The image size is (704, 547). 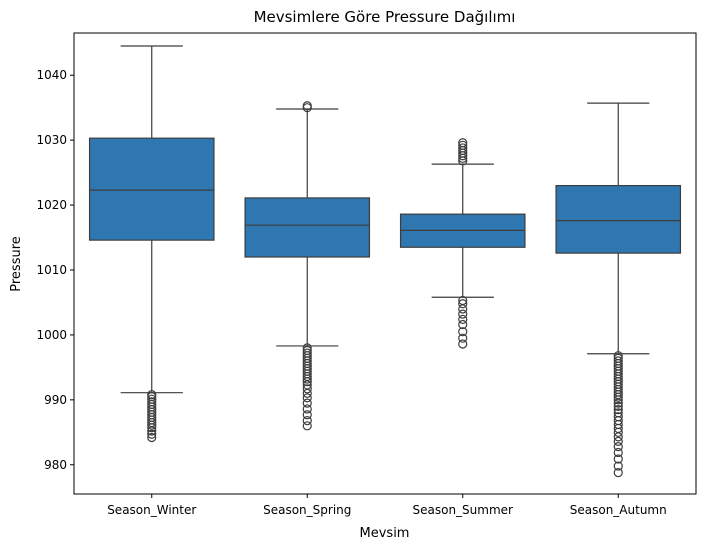 What do you see at coordinates (385, 17) in the screenshot?
I see `chart-title: Mevsimlere Göre Pressure Dağılımı` at bounding box center [385, 17].